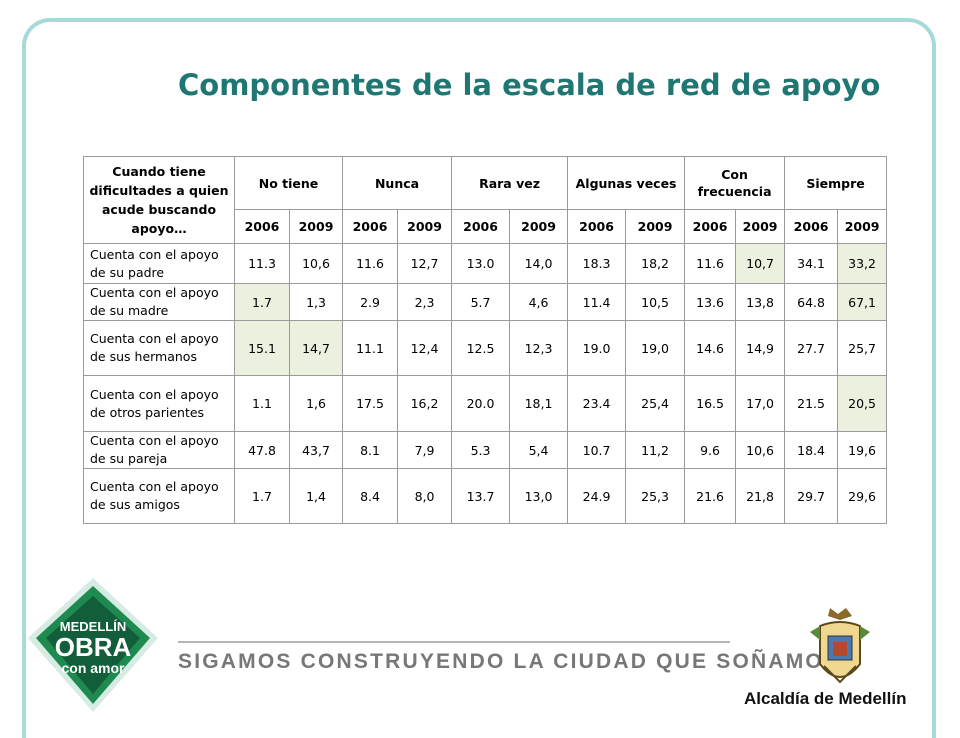 The image size is (960, 738). I want to click on table-cell: 64.8, so click(811, 302).